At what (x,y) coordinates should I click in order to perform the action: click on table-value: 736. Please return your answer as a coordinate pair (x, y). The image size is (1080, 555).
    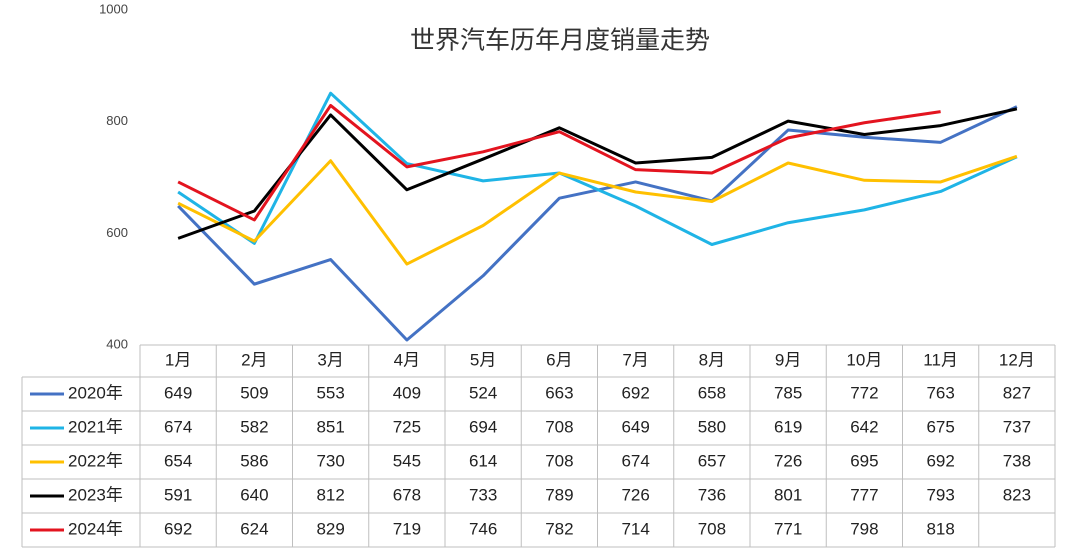
    Looking at the image, I should click on (712, 494).